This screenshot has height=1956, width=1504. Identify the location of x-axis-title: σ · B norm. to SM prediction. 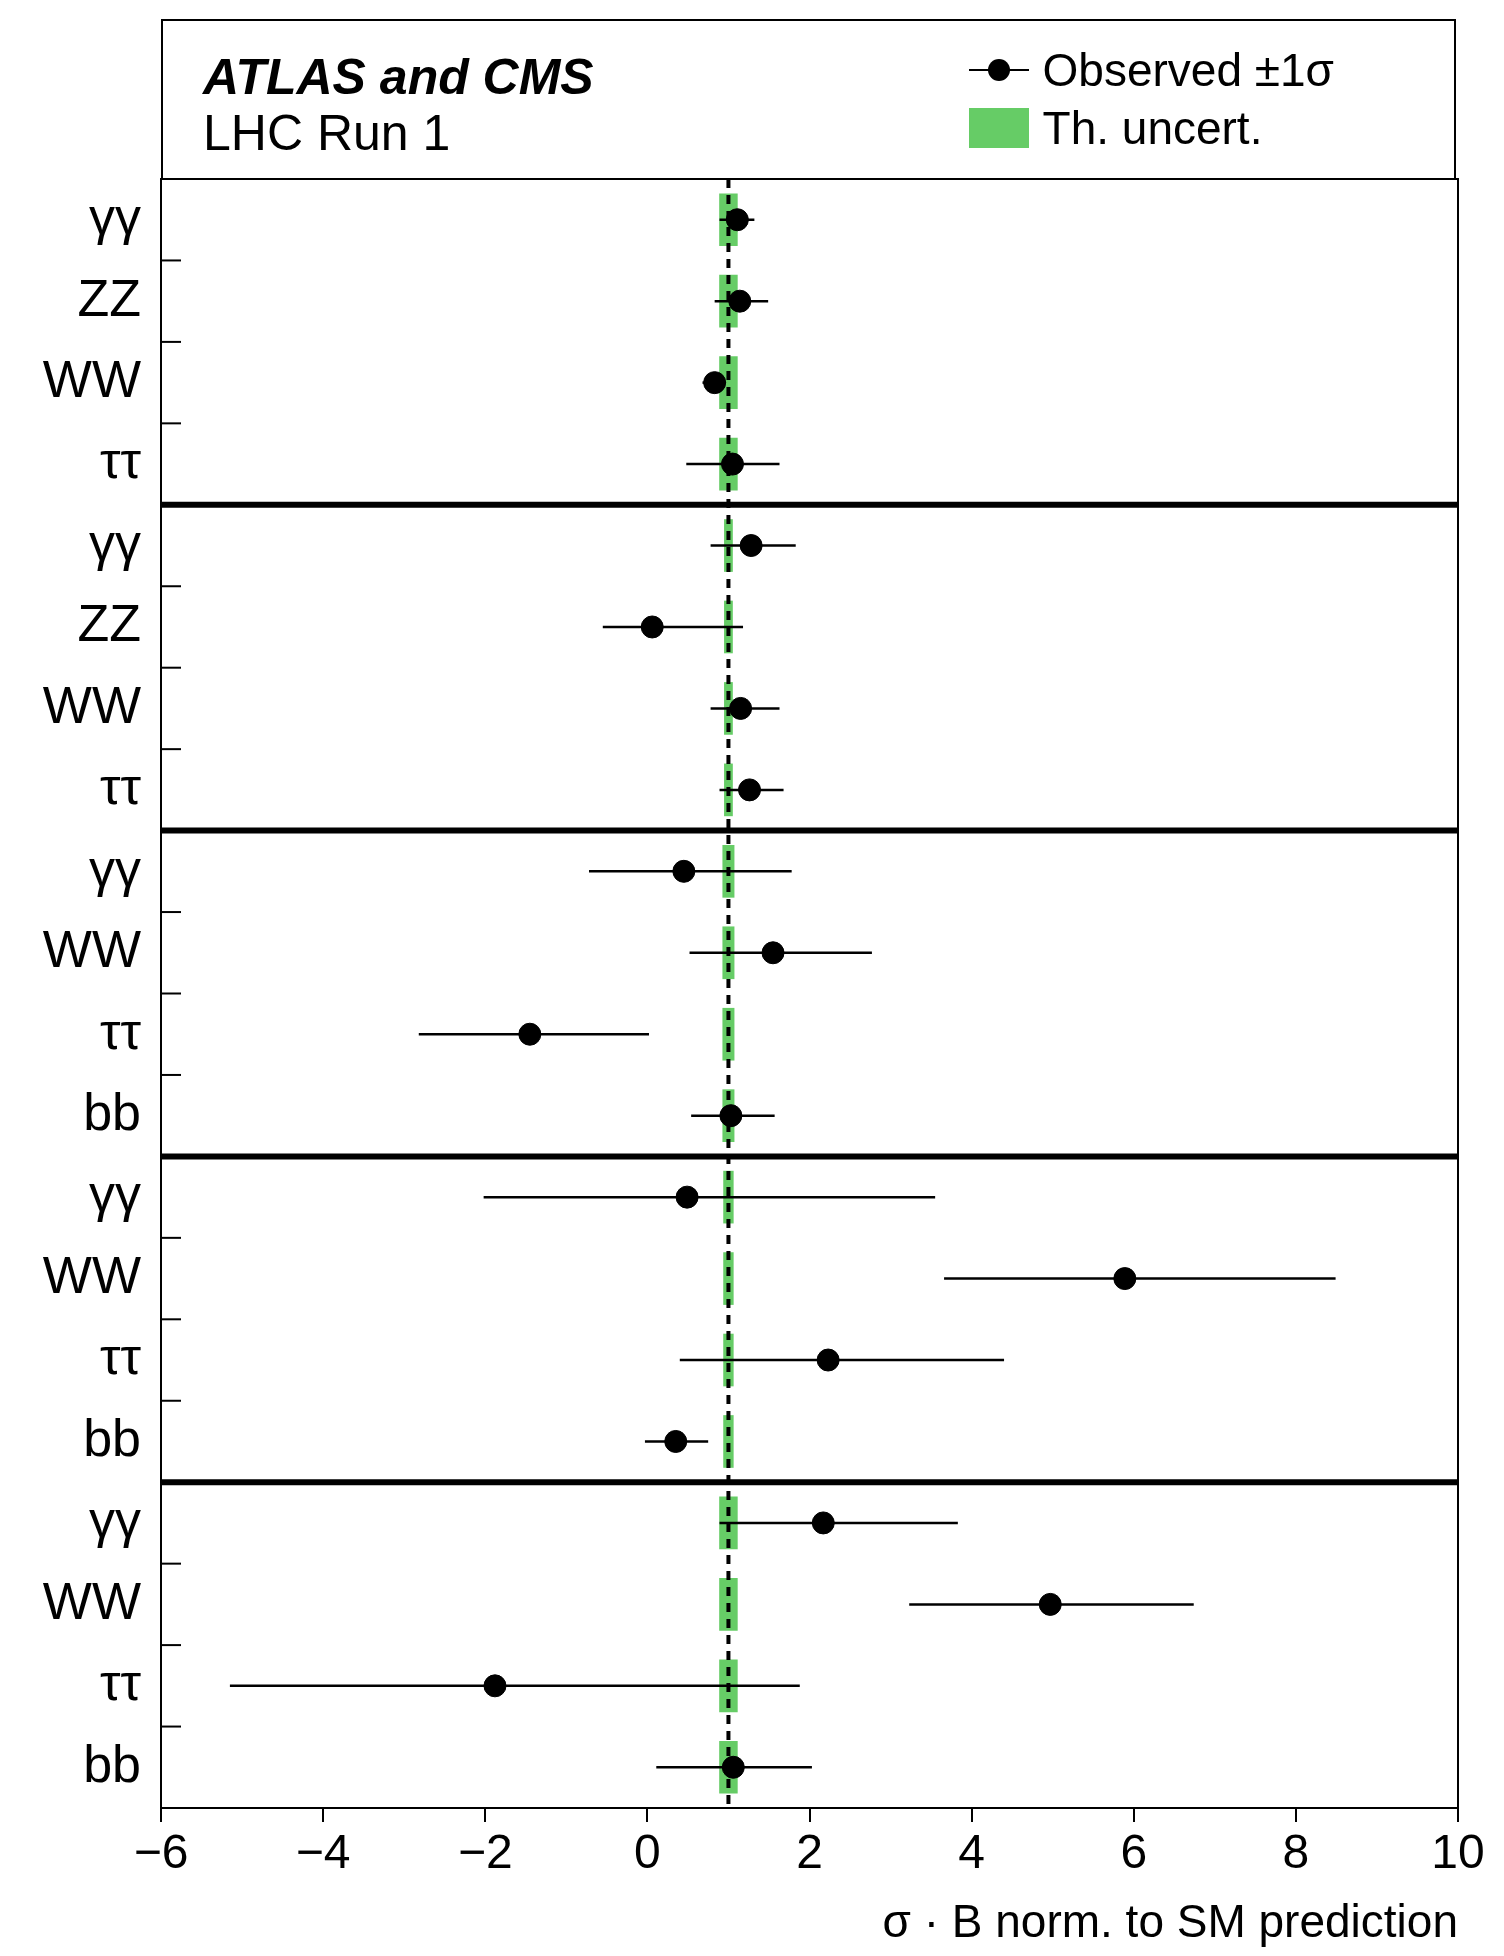
(1170, 1921).